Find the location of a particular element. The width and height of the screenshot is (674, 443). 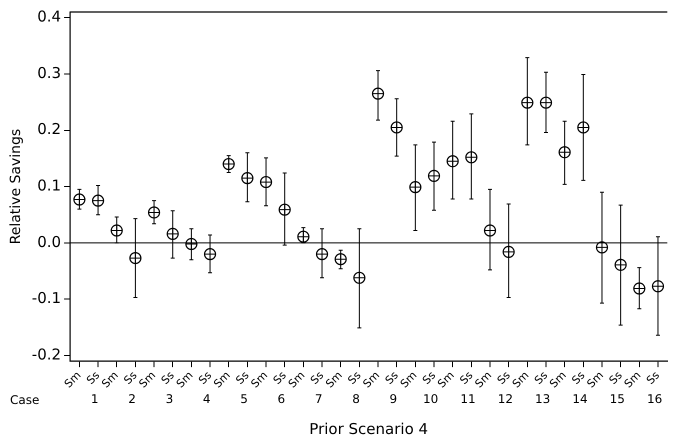

text: 5 is located at coordinates (244, 399).